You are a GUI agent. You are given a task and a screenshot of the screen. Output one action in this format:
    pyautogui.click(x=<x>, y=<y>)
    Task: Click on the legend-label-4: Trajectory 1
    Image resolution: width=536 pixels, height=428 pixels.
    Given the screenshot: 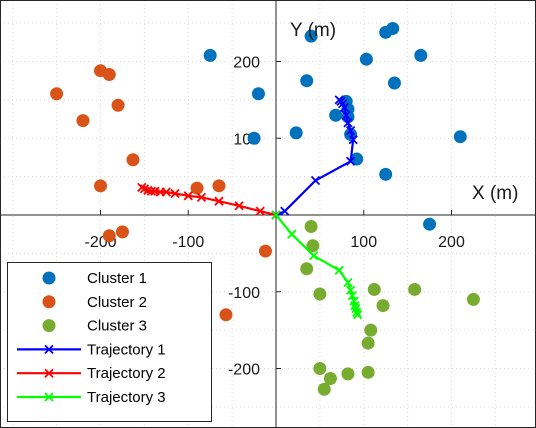 What is the action you would take?
    pyautogui.click(x=126, y=349)
    